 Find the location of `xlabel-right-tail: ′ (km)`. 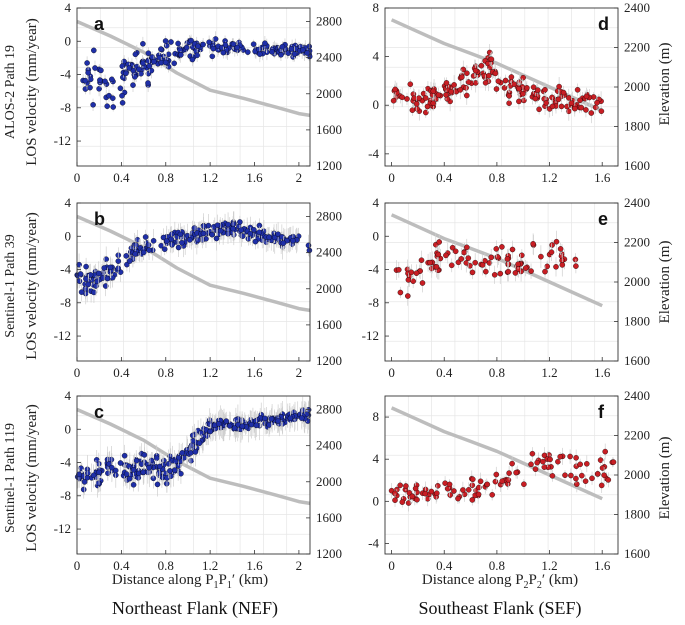

xlabel-right-tail: ′ (km) is located at coordinates (560, 580).